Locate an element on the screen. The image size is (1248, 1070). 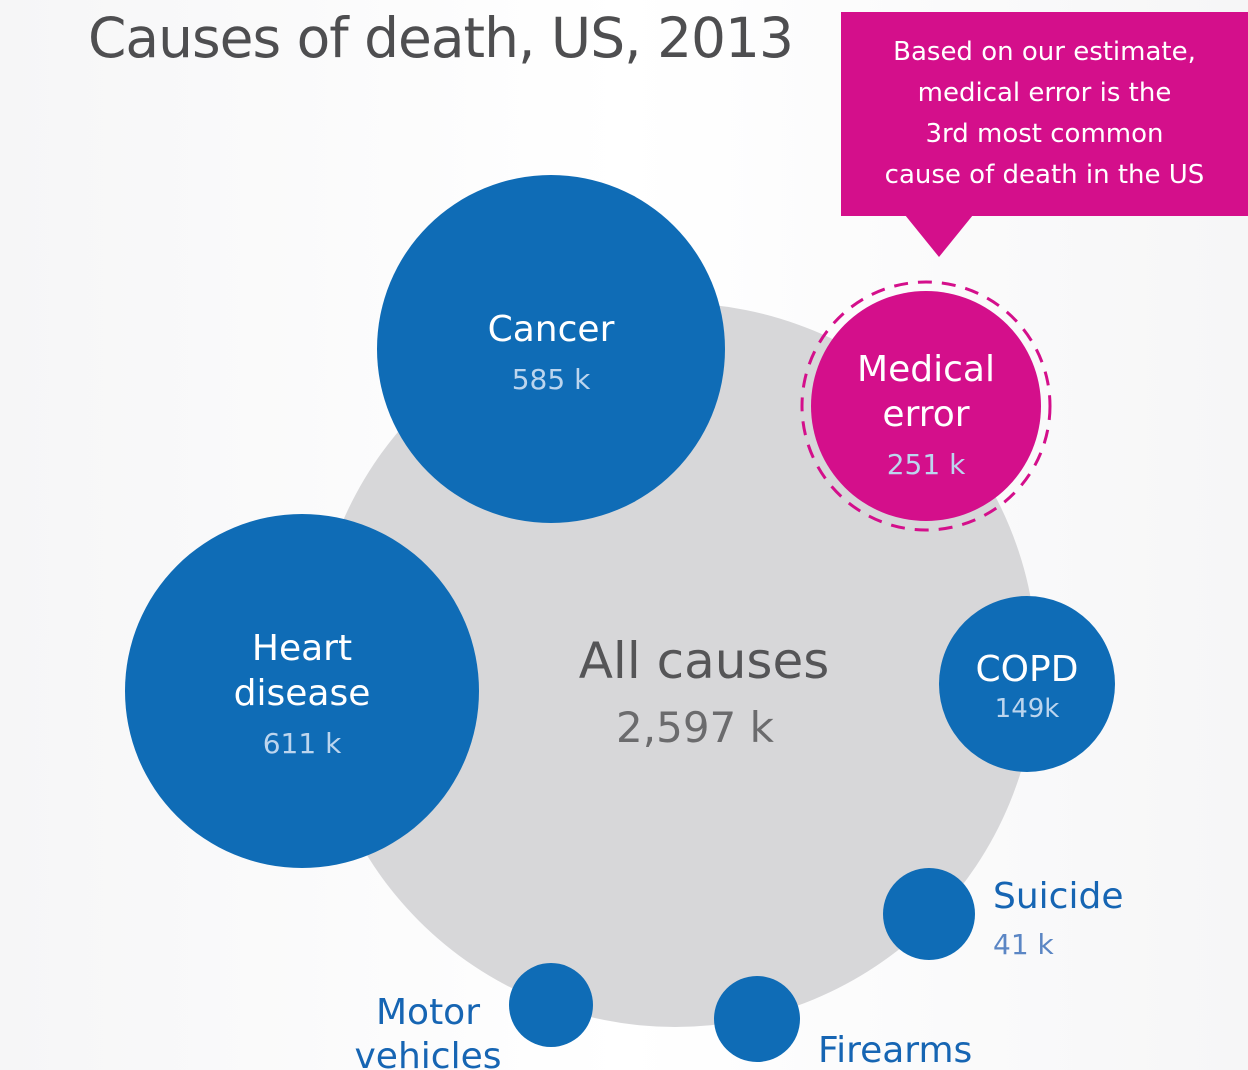
medical-error-dashed-ring is located at coordinates (926, 406).